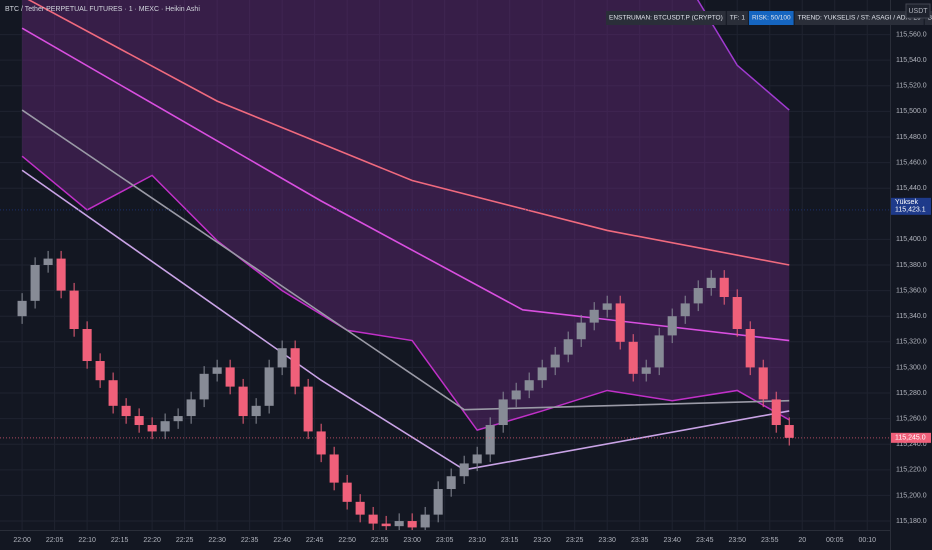 This screenshot has width=932, height=550. What do you see at coordinates (250, 540) in the screenshot?
I see `x-tick-label: 22:35` at bounding box center [250, 540].